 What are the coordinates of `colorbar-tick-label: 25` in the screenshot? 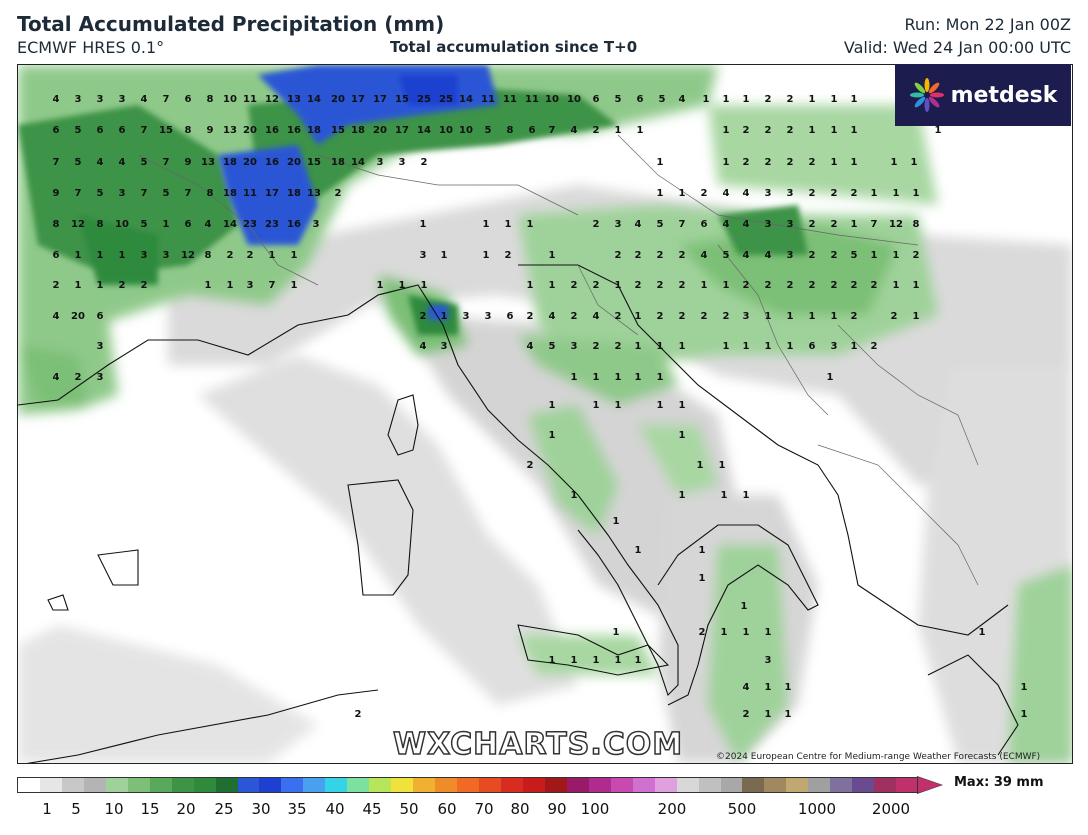 It's located at (224, 809).